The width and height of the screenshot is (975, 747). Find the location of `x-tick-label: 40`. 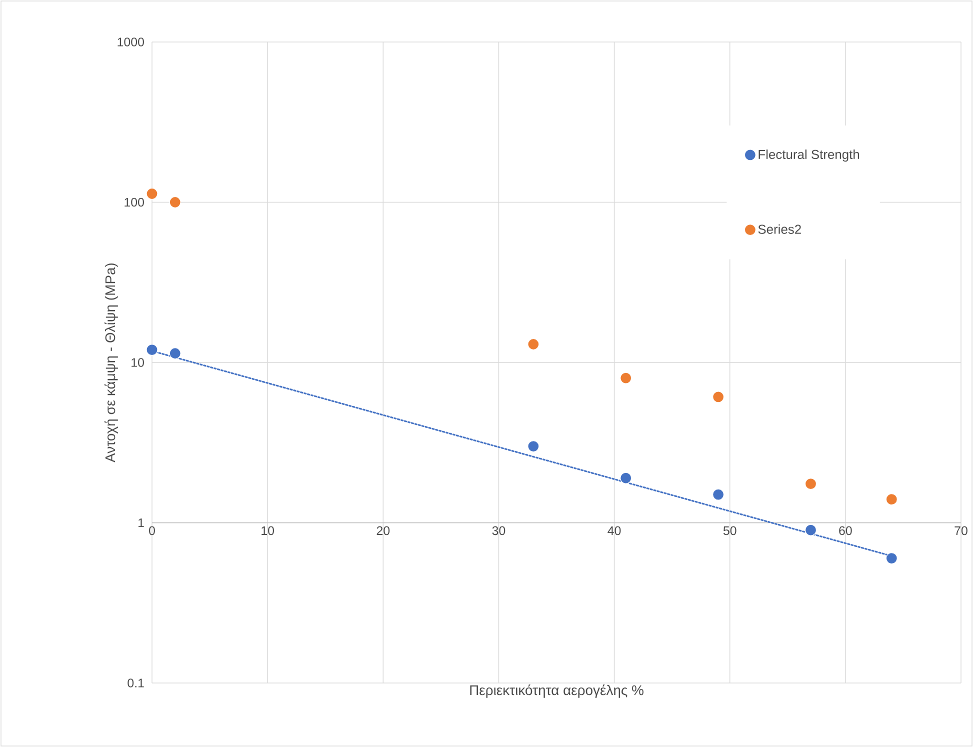

x-tick-label: 40 is located at coordinates (614, 531).